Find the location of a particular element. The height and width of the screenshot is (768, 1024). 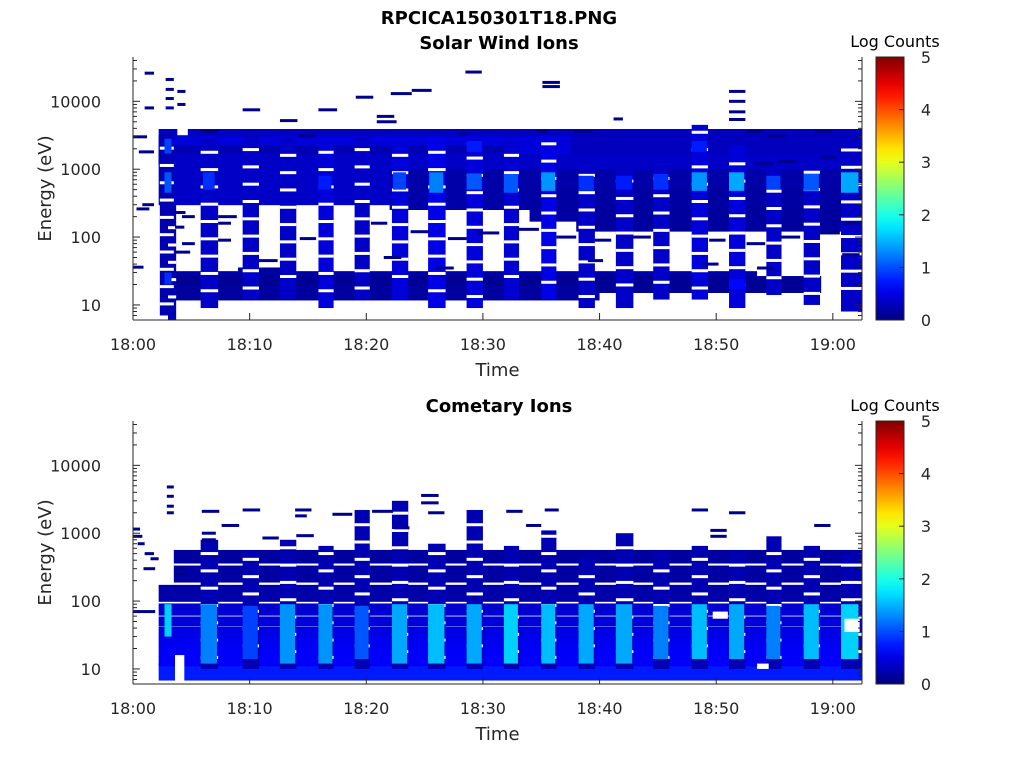

colorbar-tick-label: 5 is located at coordinates (926, 421).